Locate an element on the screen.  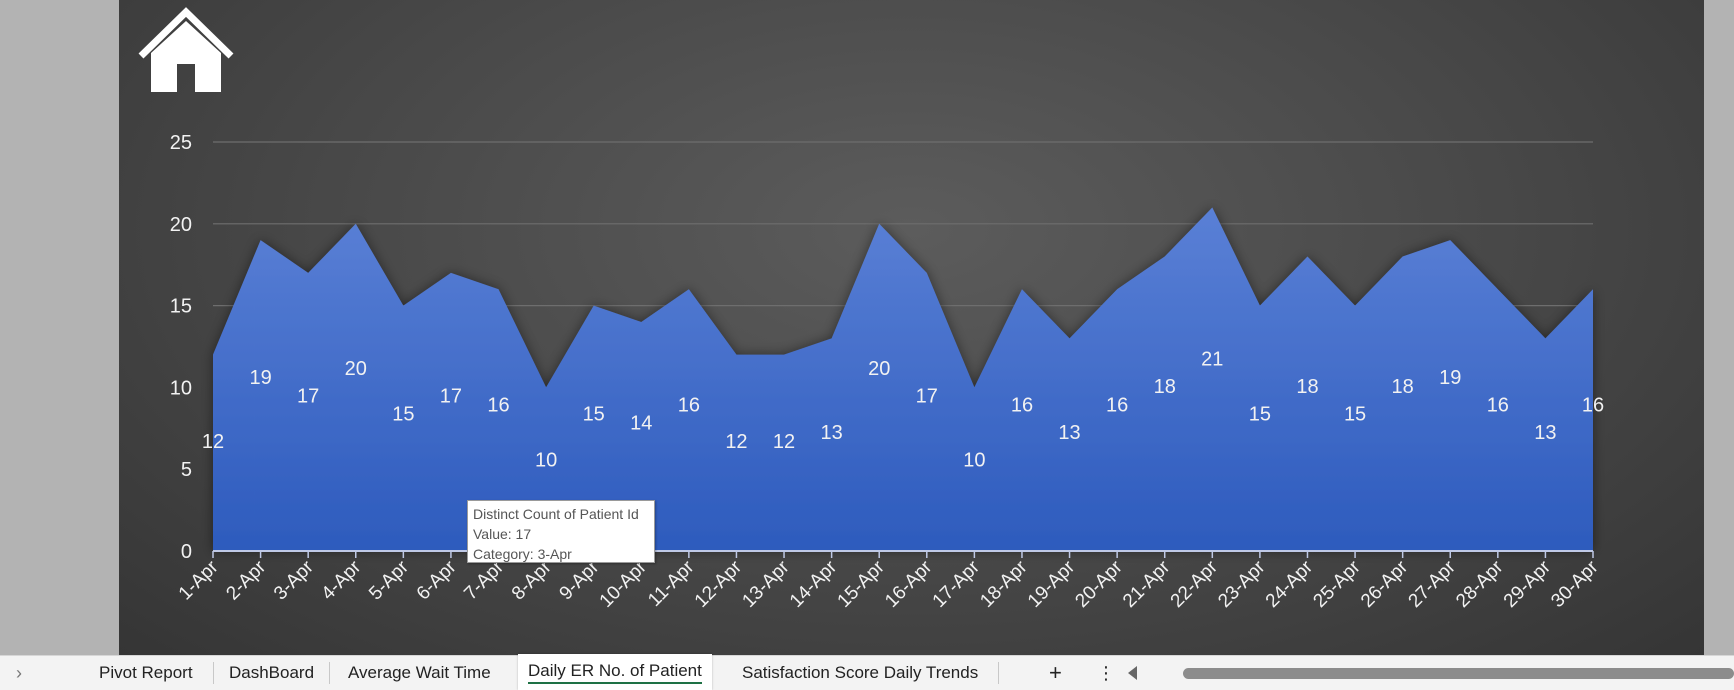
x-tick-label: 16-Apr is located at coordinates (909, 584).